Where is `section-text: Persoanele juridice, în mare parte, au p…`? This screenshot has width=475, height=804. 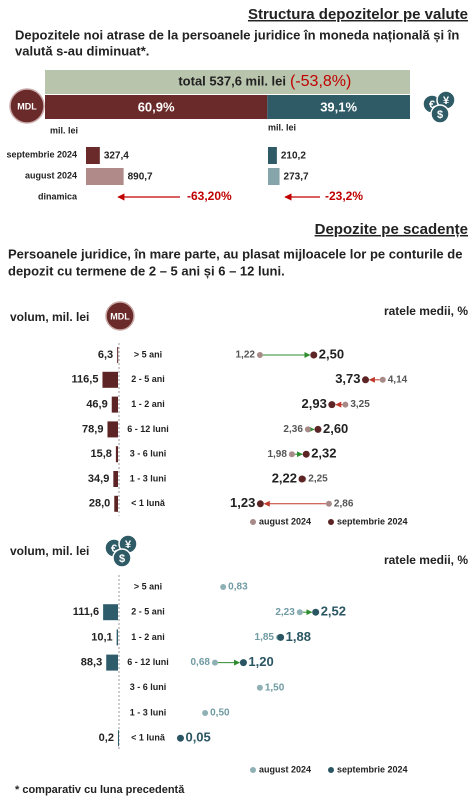 section-text: Persoanele juridice, în mare parte, au p… is located at coordinates (235, 253).